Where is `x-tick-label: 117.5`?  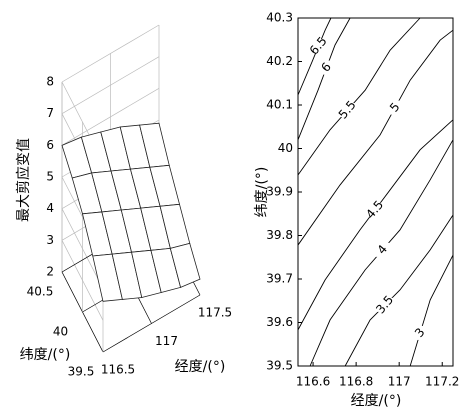 x-tick-label: 117.5 is located at coordinates (215, 313).